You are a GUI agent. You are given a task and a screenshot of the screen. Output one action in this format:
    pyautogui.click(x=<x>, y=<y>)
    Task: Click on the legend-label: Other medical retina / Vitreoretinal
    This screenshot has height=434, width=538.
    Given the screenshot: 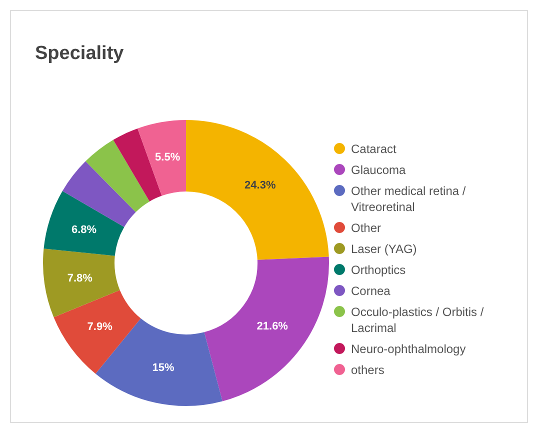 What is the action you would take?
    pyautogui.click(x=409, y=199)
    